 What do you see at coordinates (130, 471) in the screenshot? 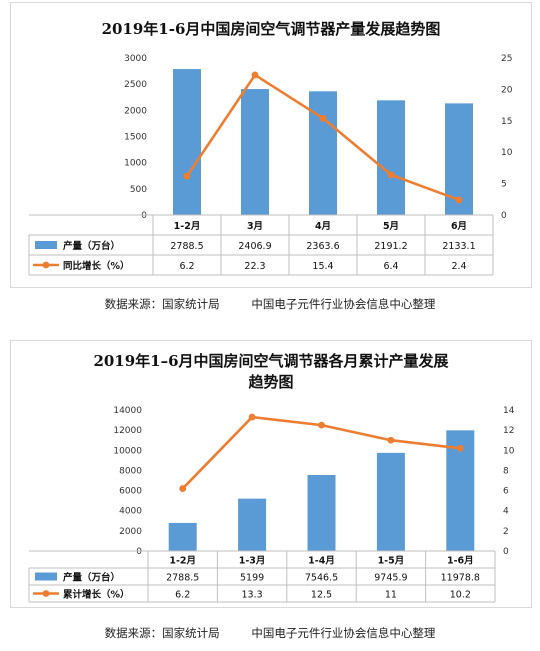
I see `y-left-tick-label: 8000` at bounding box center [130, 471].